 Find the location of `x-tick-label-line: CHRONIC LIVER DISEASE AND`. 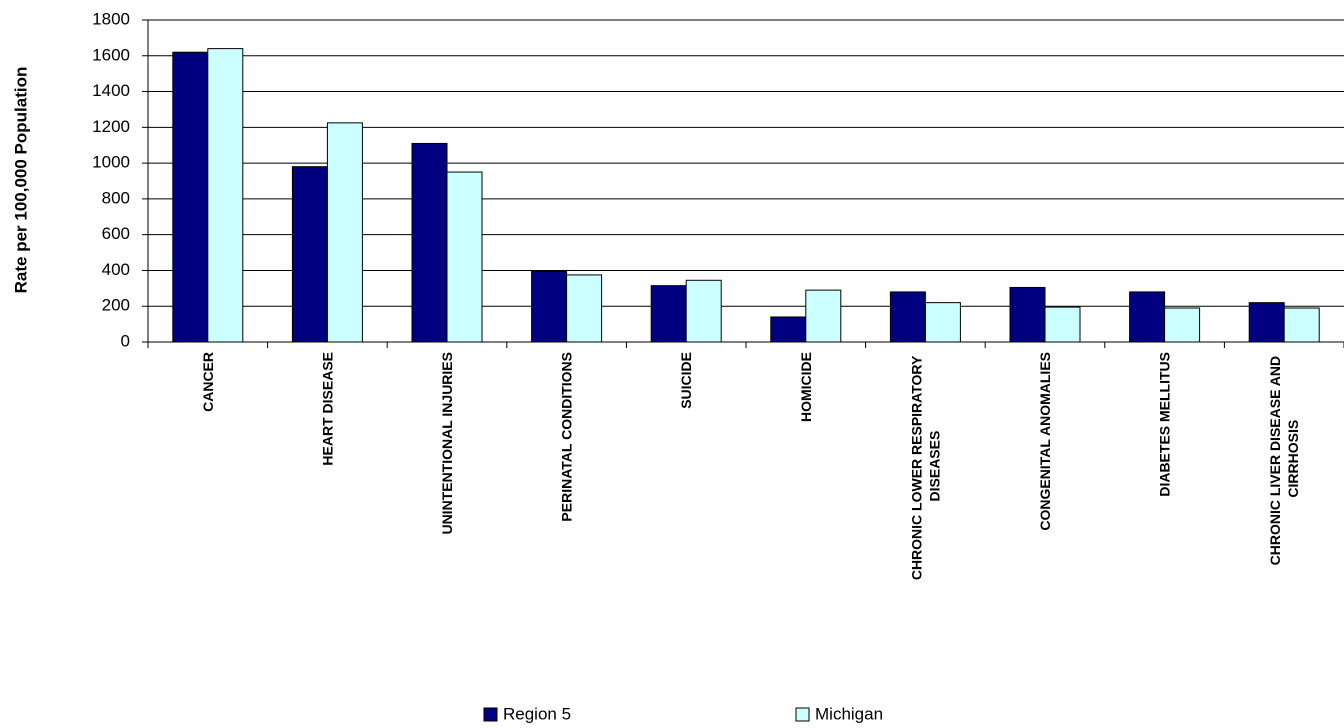

x-tick-label-line: CHRONIC LIVER DISEASE AND is located at coordinates (1275, 458).